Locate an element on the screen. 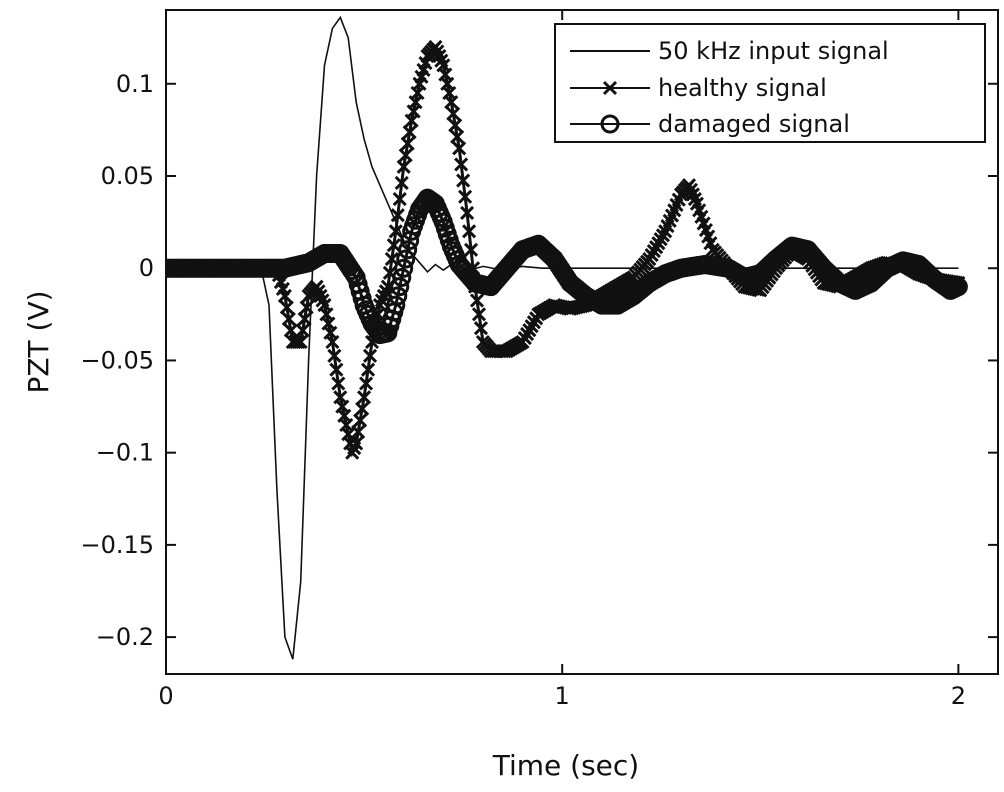 This screenshot has height=792, width=1004. y-tick-label: 0.05 is located at coordinates (127, 176).